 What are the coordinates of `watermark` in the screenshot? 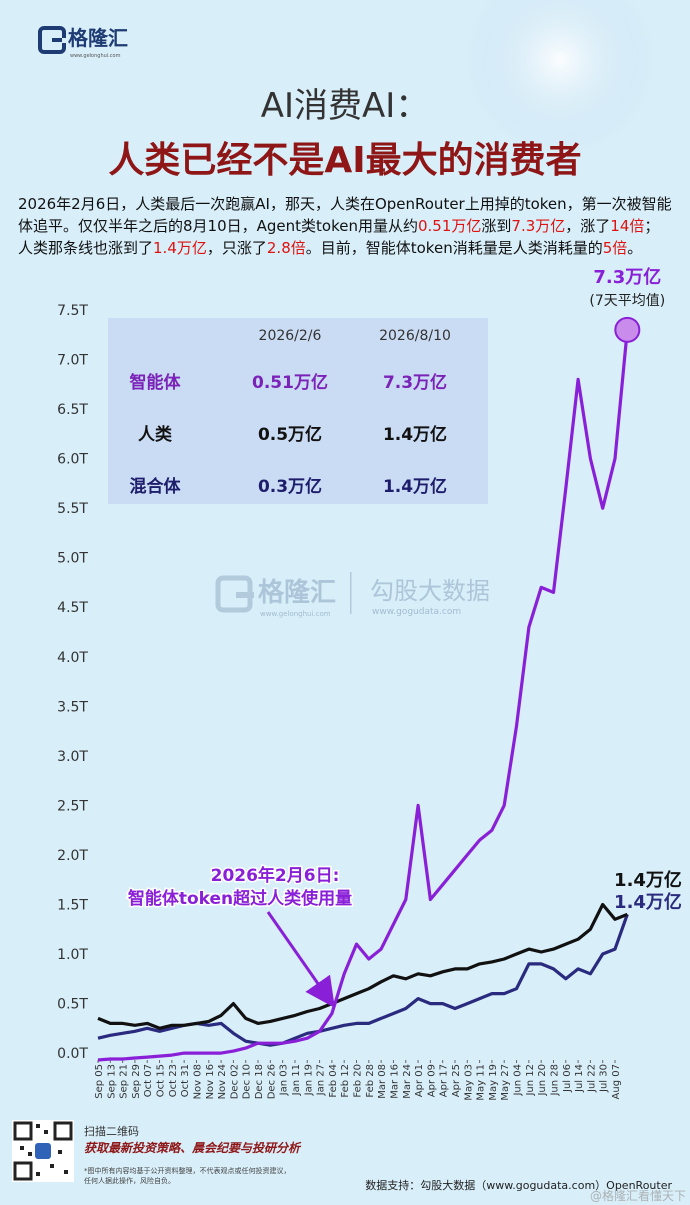 It's located at (283, 593).